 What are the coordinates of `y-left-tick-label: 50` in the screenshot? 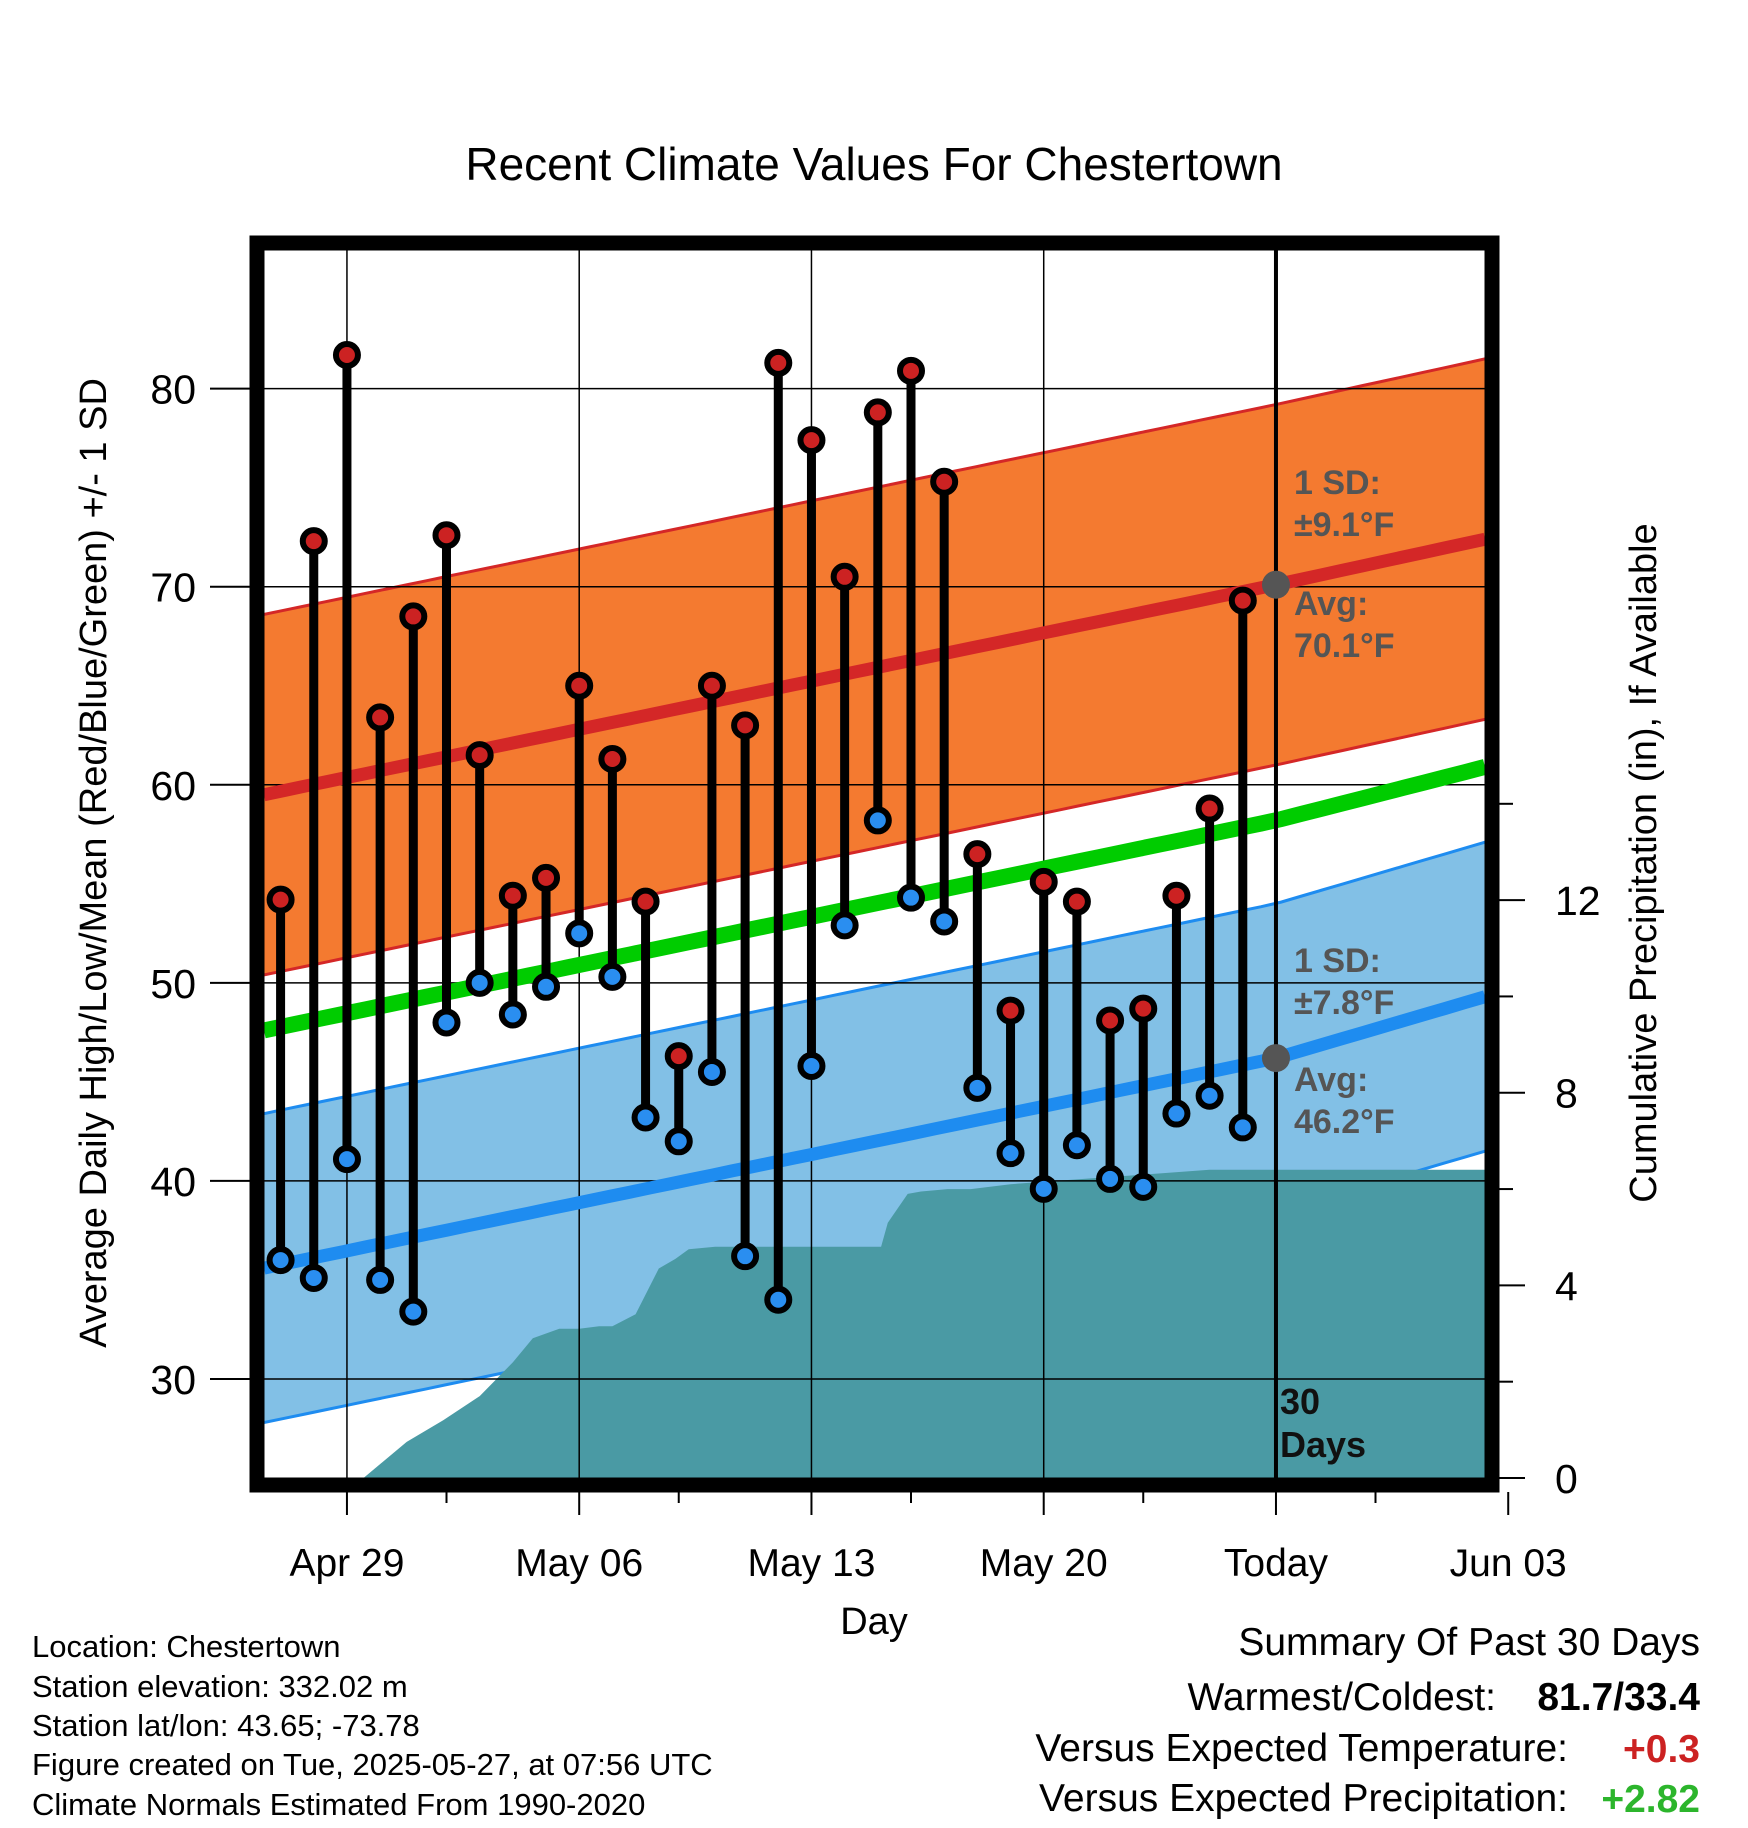 It's located at (173, 984).